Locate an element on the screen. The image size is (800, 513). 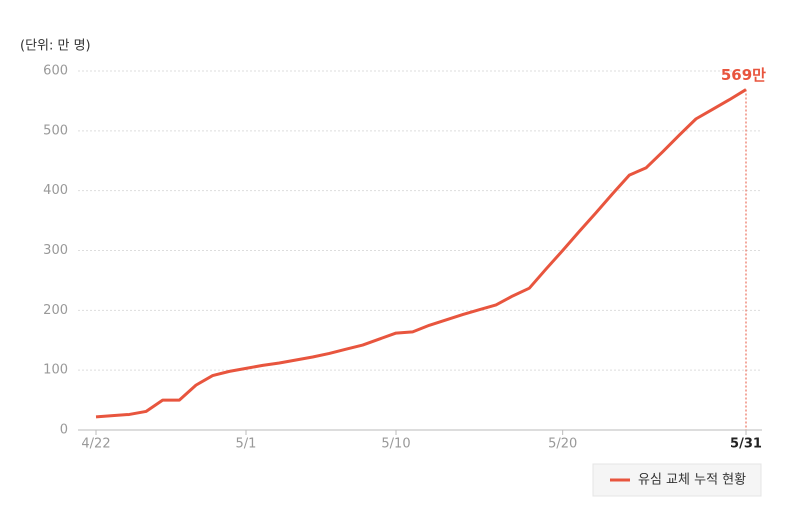
legend-label: 유심 교체 누적 현황 is located at coordinates (692, 480).